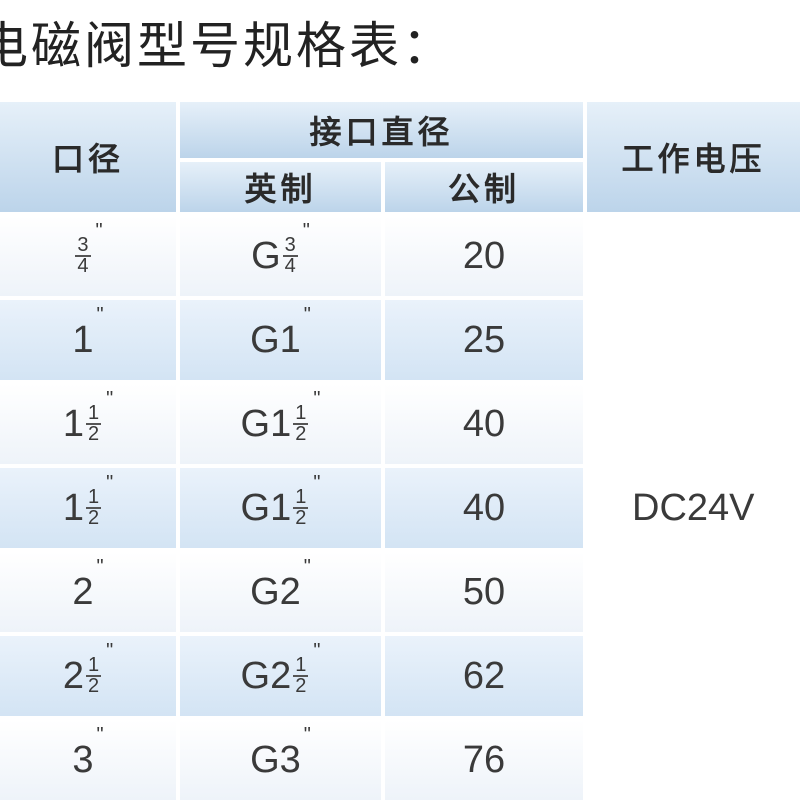  What do you see at coordinates (484, 676) in the screenshot?
I see `metric-cell: 62` at bounding box center [484, 676].